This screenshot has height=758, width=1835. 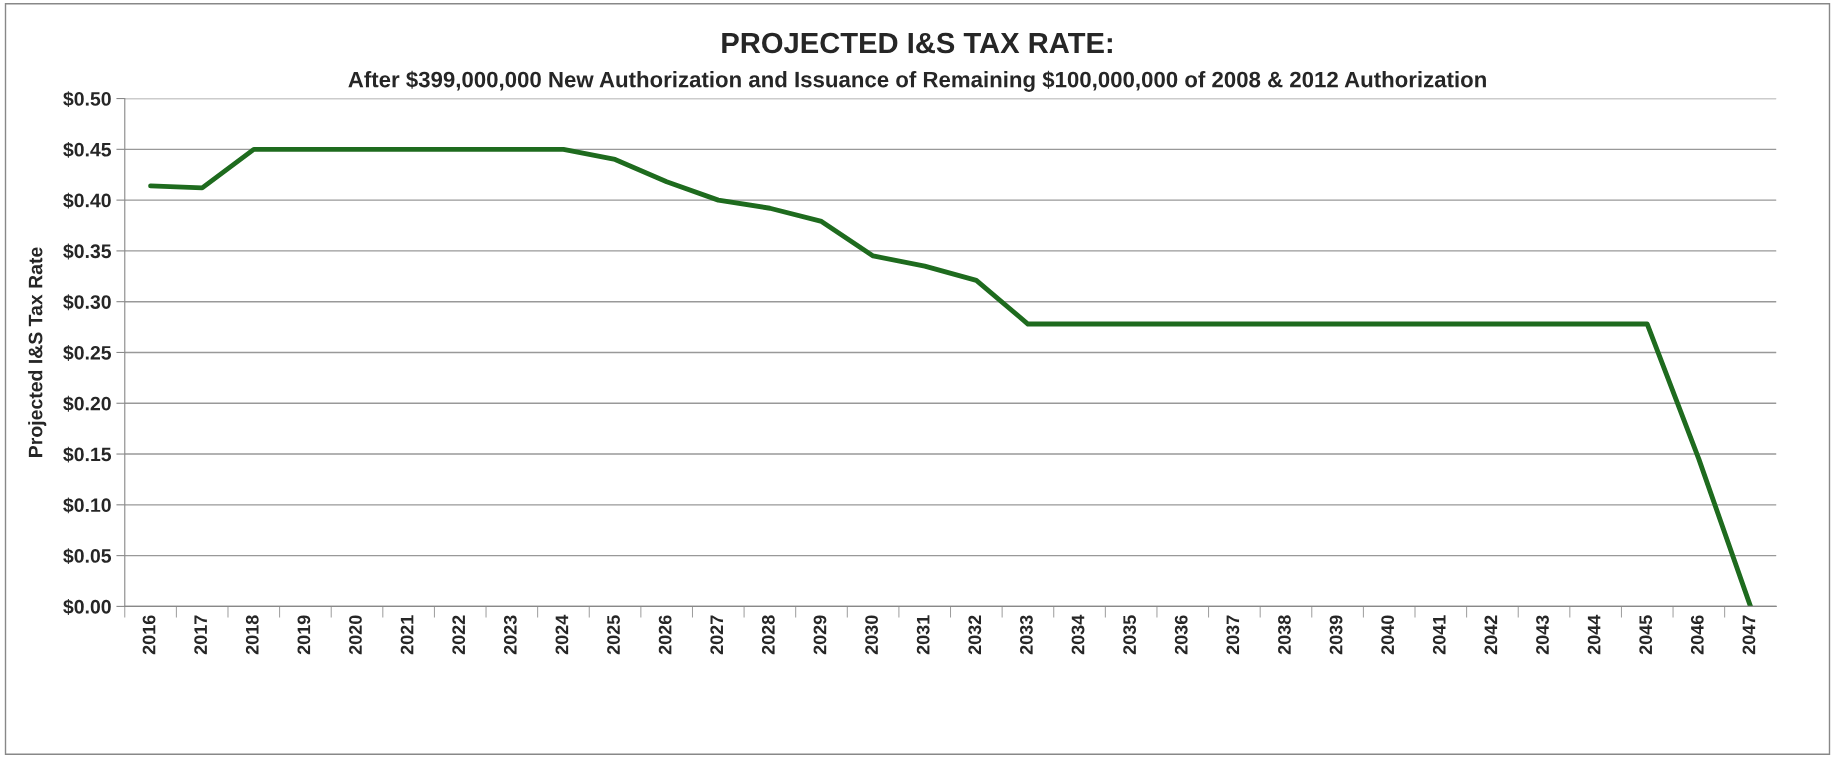 What do you see at coordinates (1078, 634) in the screenshot?
I see `x-tick-label: 2034` at bounding box center [1078, 634].